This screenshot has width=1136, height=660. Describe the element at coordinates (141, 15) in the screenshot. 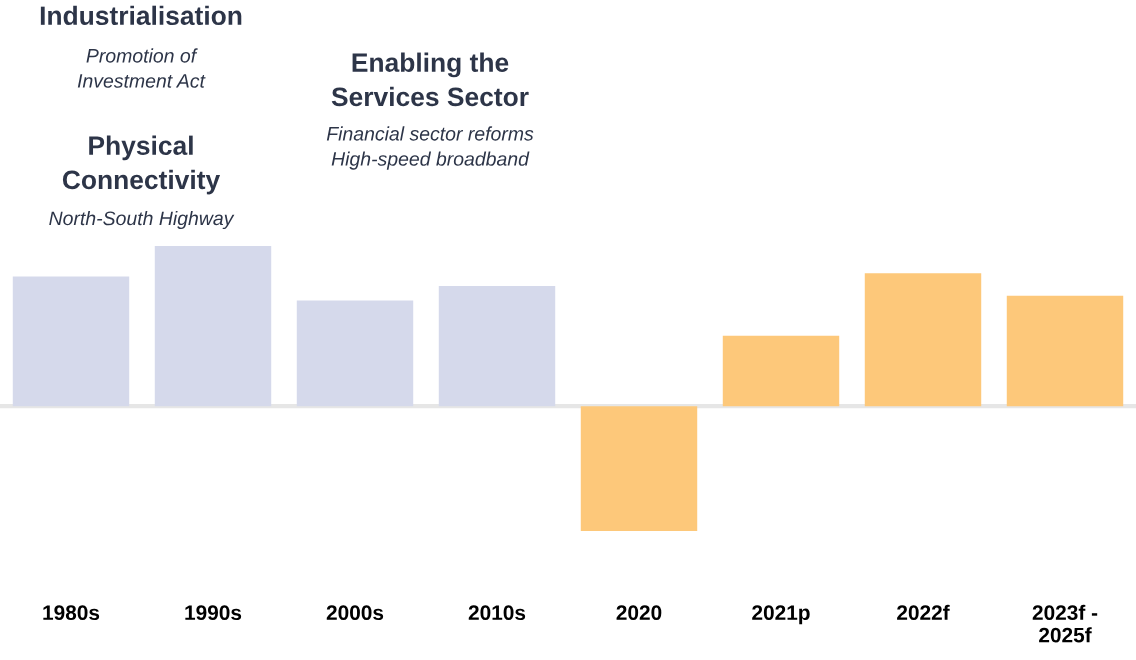

I see `text: Industrialisation` at that location.